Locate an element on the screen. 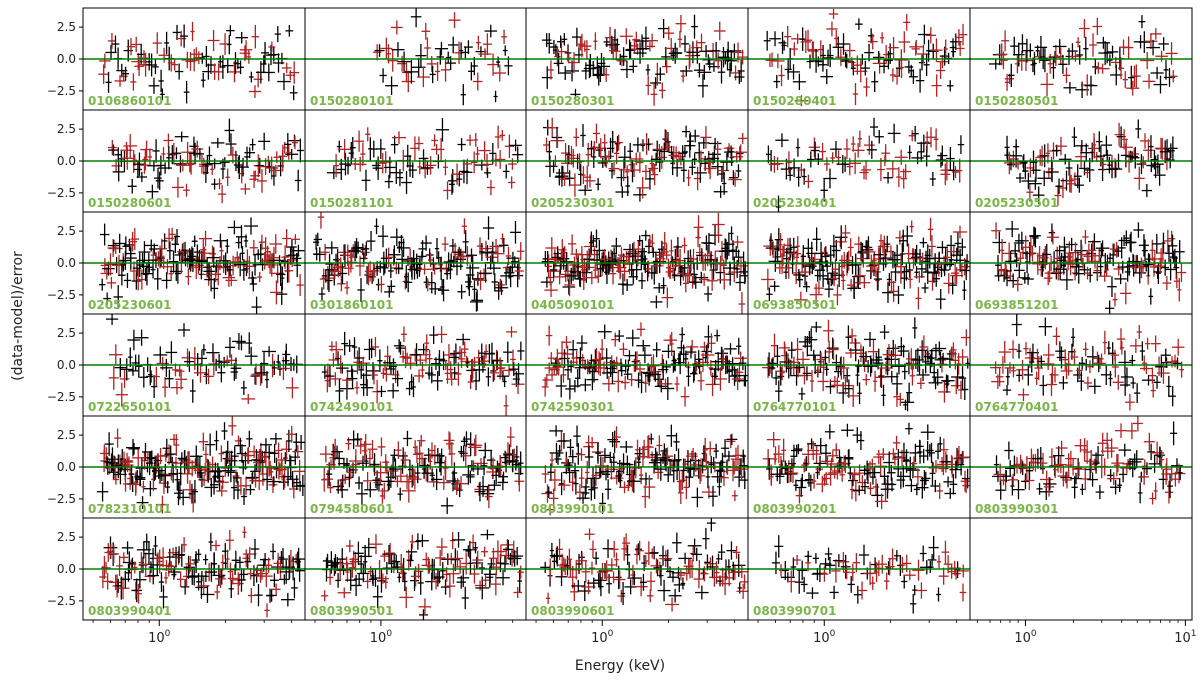 Image resolution: width=1200 pixels, height=689 pixels. obs-label: 0150280301 is located at coordinates (573, 101).